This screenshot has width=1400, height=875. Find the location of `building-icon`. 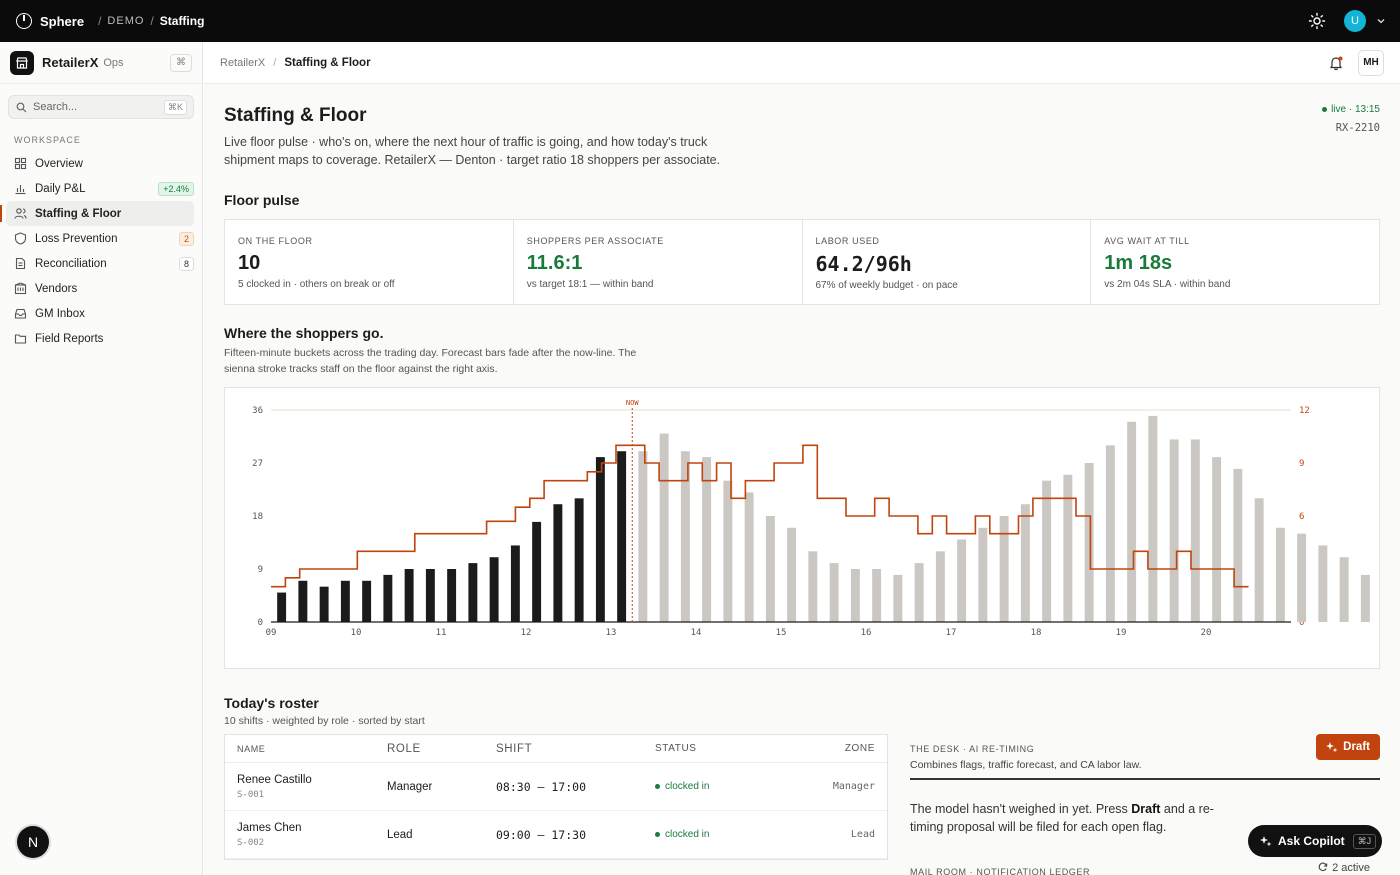

building-icon is located at coordinates (20, 288).